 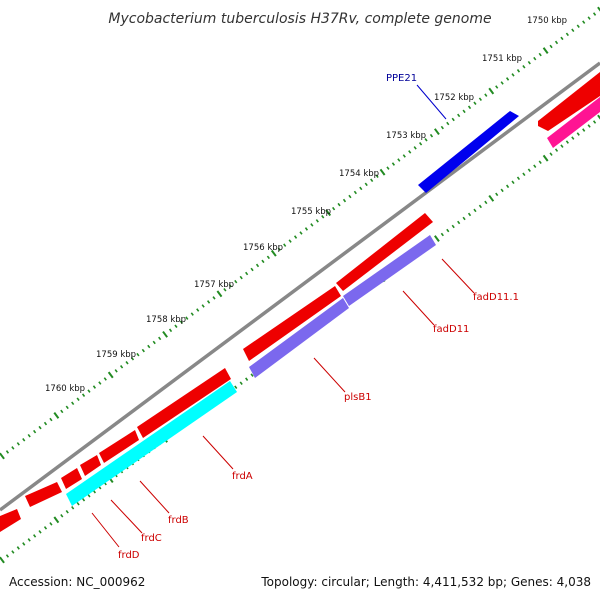 I want to click on gene-arrow-plsB1-red, so click(x=292, y=323).